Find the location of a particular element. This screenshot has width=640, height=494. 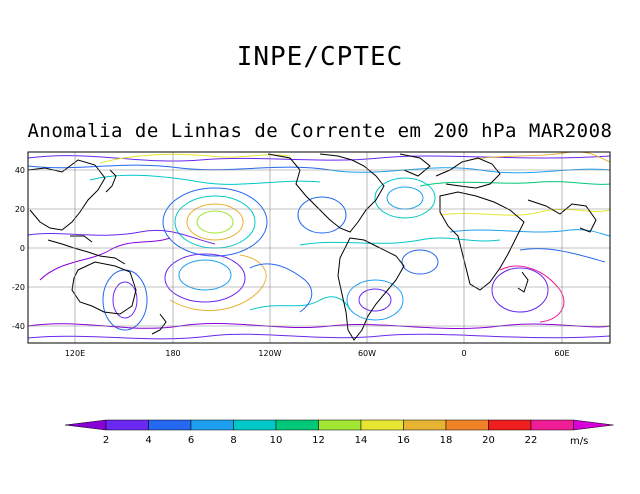

colorbar-max-arrow is located at coordinates (593, 425).